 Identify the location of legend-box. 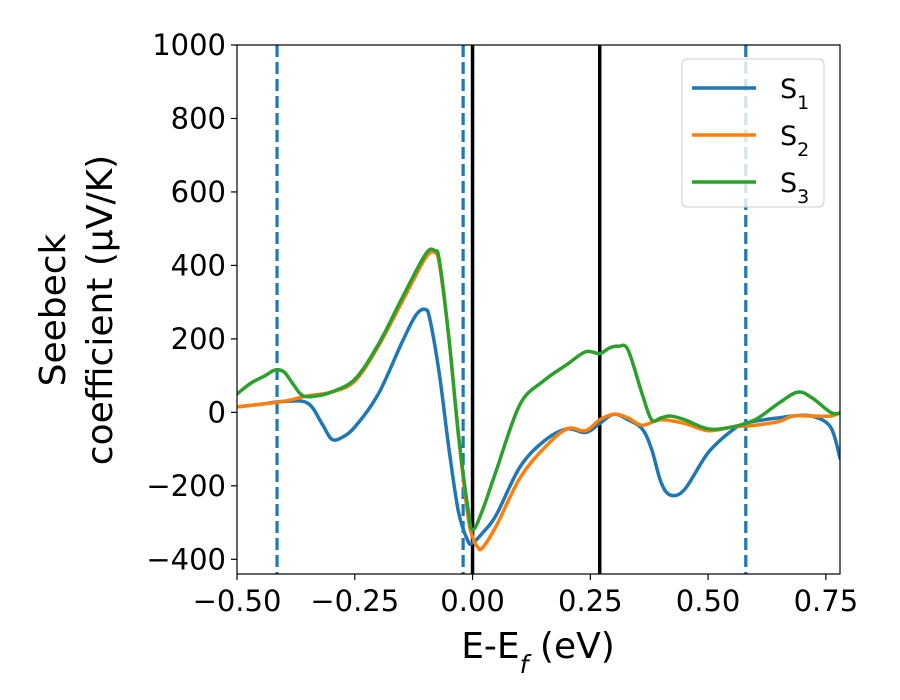
(753, 133).